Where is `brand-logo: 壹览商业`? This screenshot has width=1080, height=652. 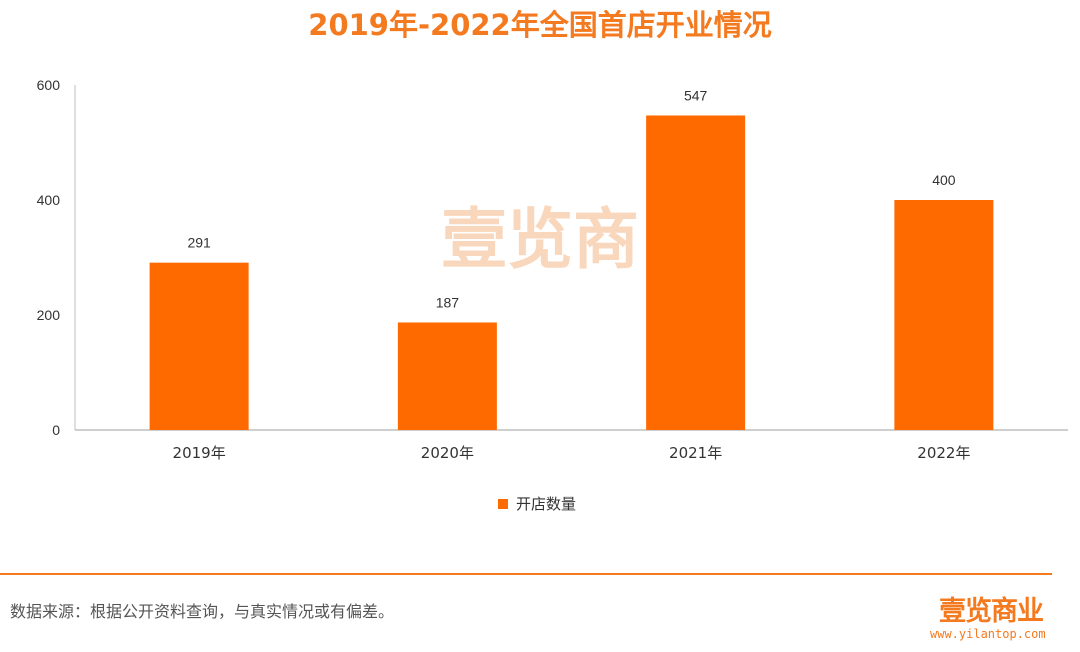 brand-logo: 壹览商业 is located at coordinates (991, 611).